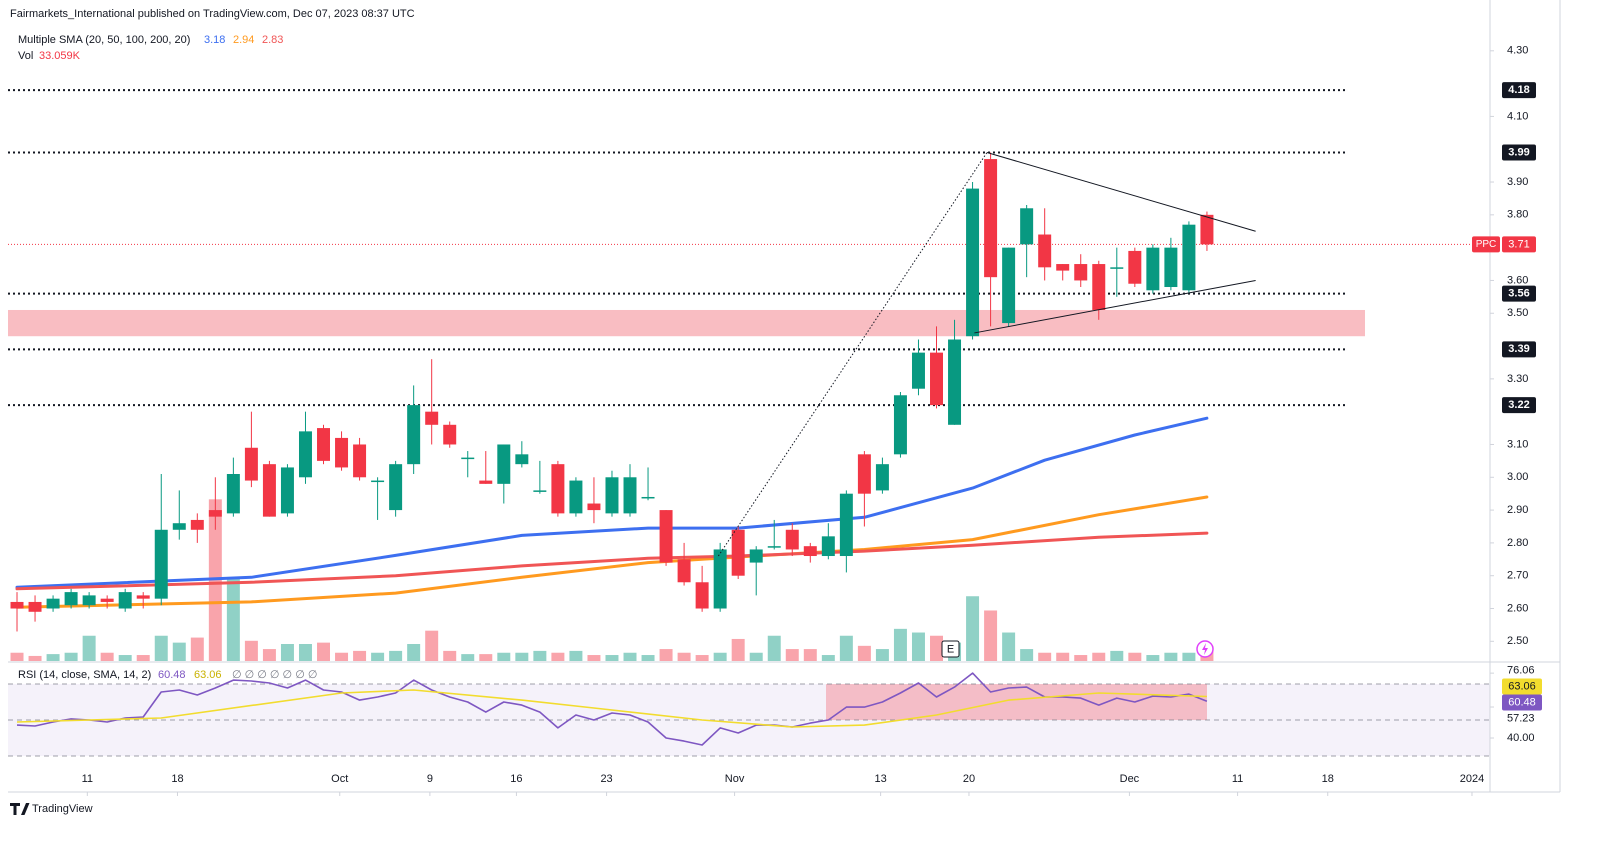  I want to click on last-price-name: PPC, so click(1486, 244).